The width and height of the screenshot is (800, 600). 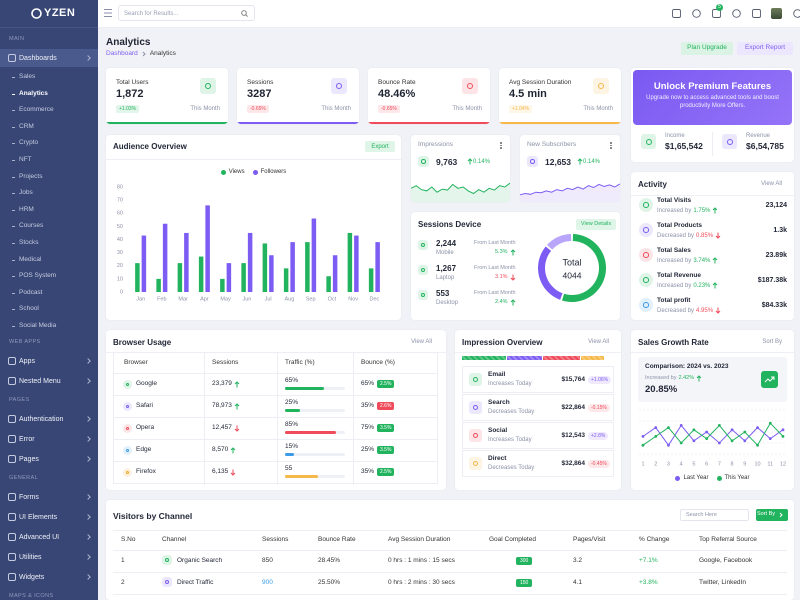 I want to click on nav-item: Utilities, so click(x=49, y=557).